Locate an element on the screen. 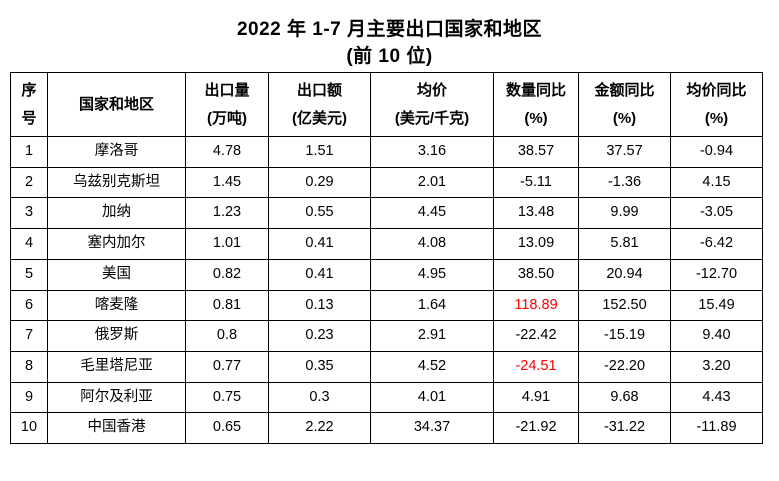  table-row: 4 塞内加尔 1.01 0.41 4.08 13.09 5.81 -6.42 is located at coordinates (386, 244).